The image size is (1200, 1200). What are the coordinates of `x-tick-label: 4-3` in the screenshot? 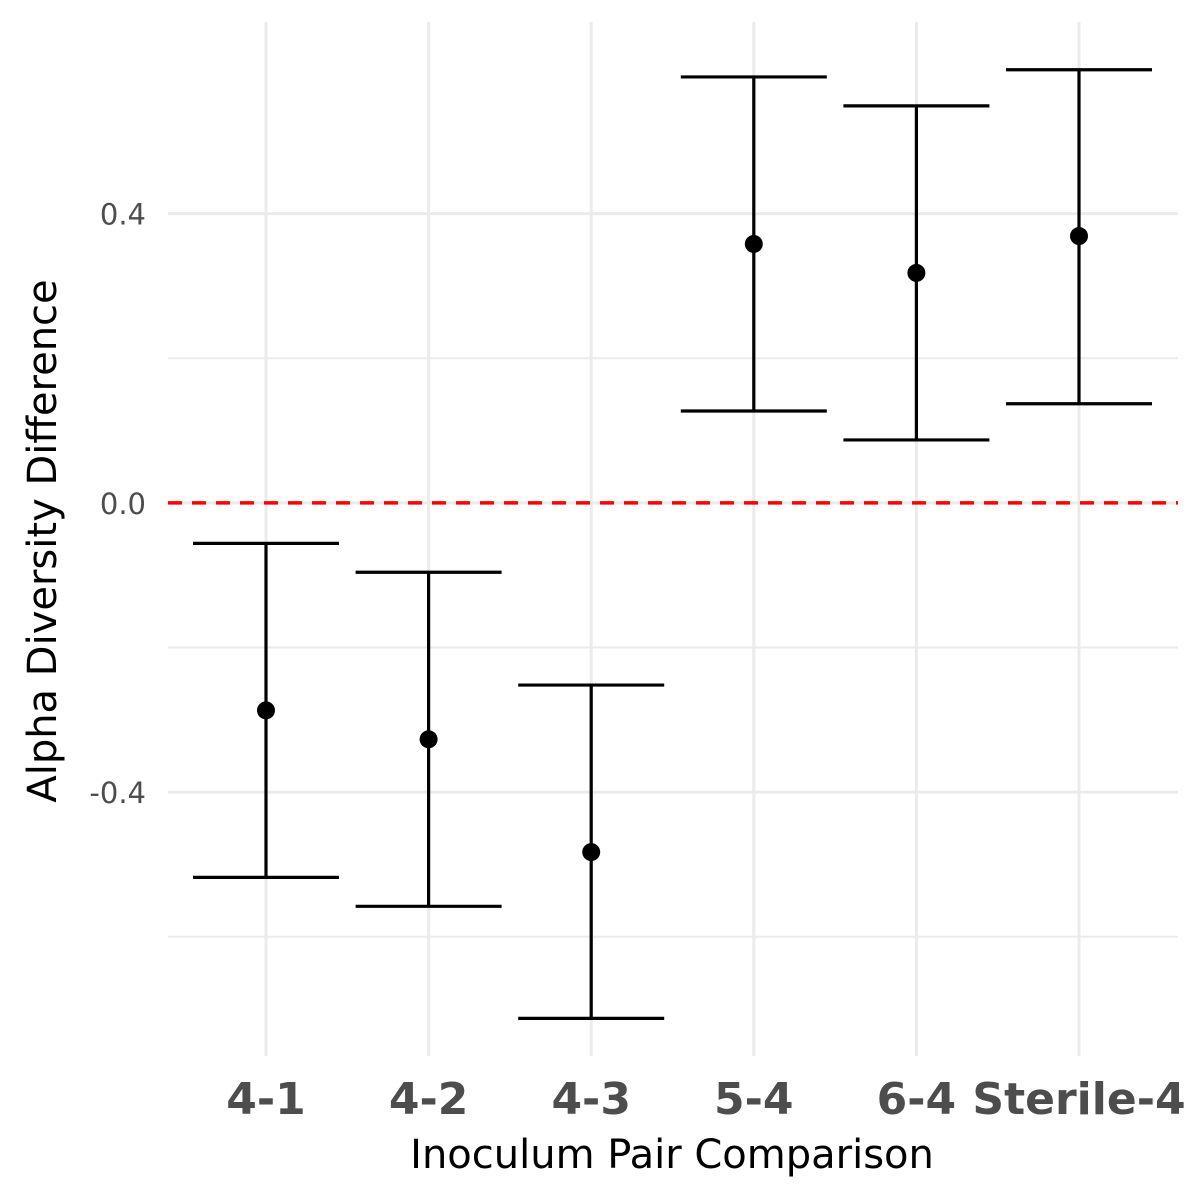 It's located at (591, 1099).